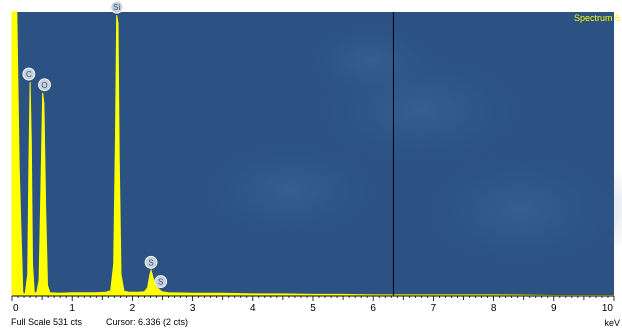 The height and width of the screenshot is (329, 622). I want to click on x-tick-label: 8, so click(494, 308).